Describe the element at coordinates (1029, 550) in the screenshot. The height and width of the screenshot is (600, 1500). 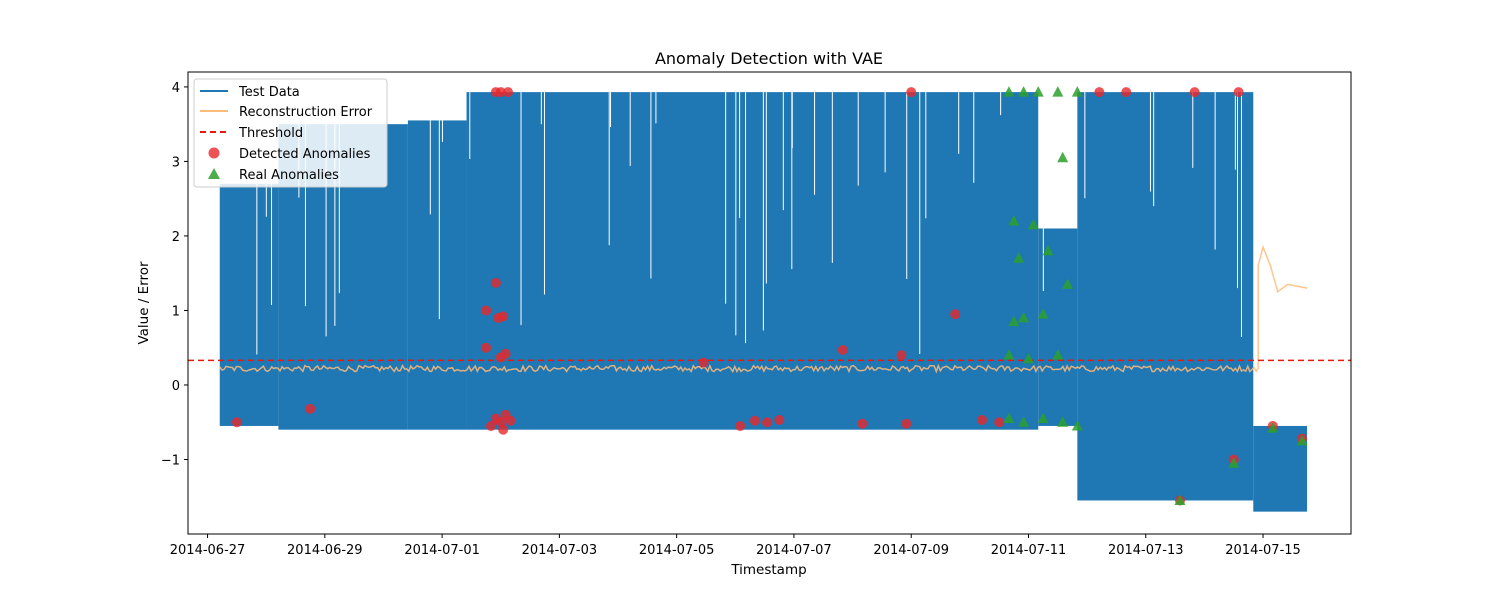
I see `x-tick-label: 2014-07-11` at that location.